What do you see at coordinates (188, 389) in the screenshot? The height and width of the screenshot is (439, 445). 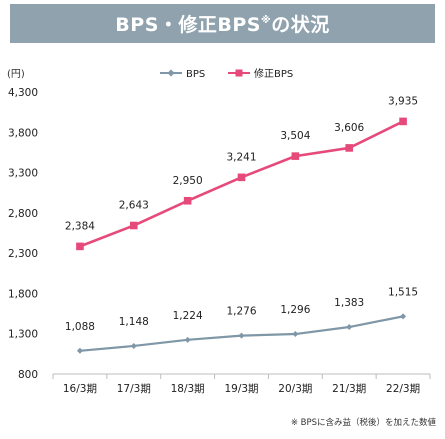 I see `x-tick-label: 18/3期` at bounding box center [188, 389].